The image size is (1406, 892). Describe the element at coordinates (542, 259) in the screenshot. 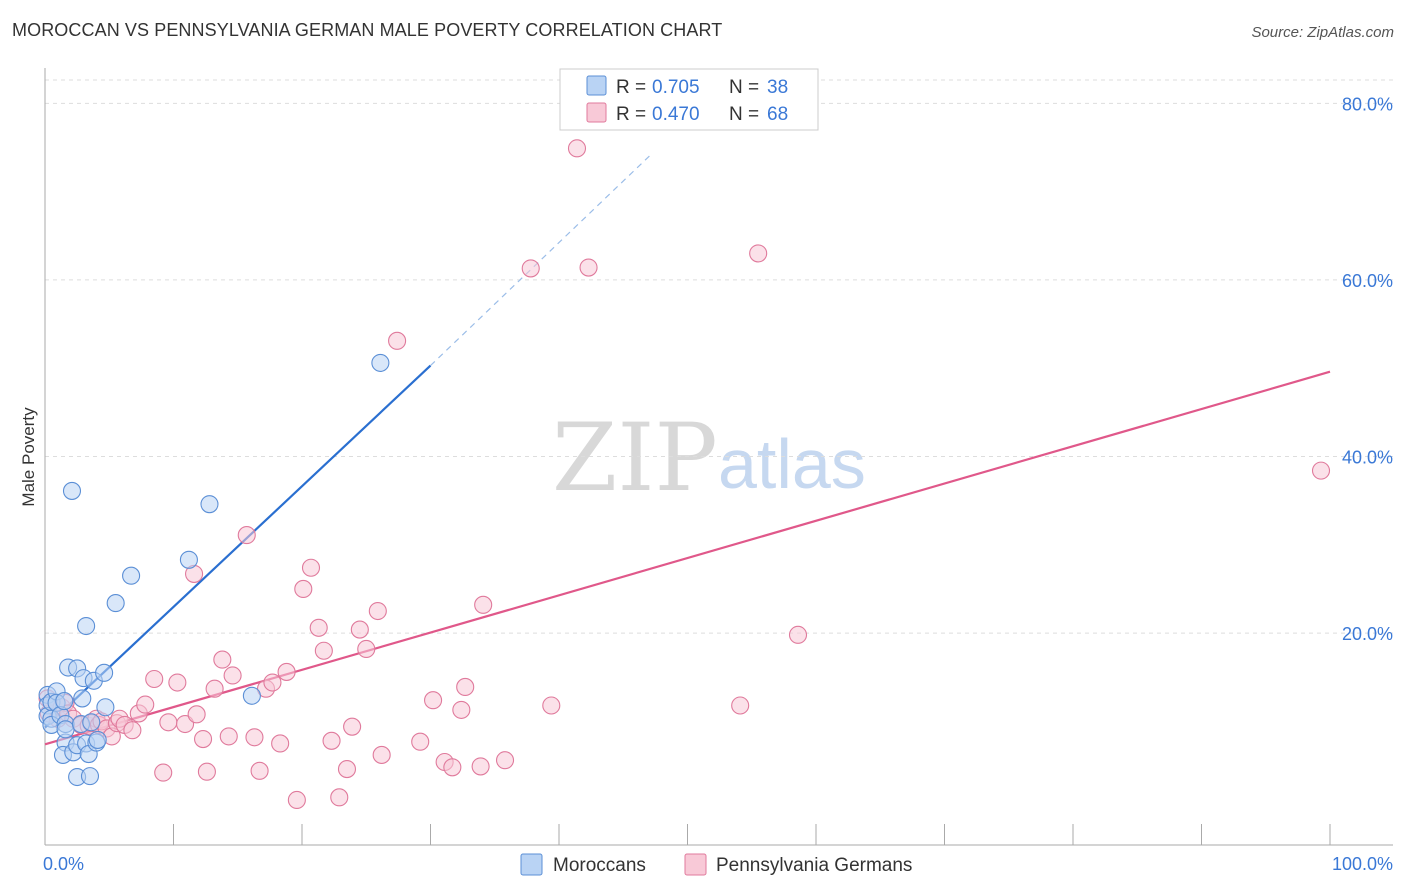

I see `trend-line-moroccans-extension` at that location.